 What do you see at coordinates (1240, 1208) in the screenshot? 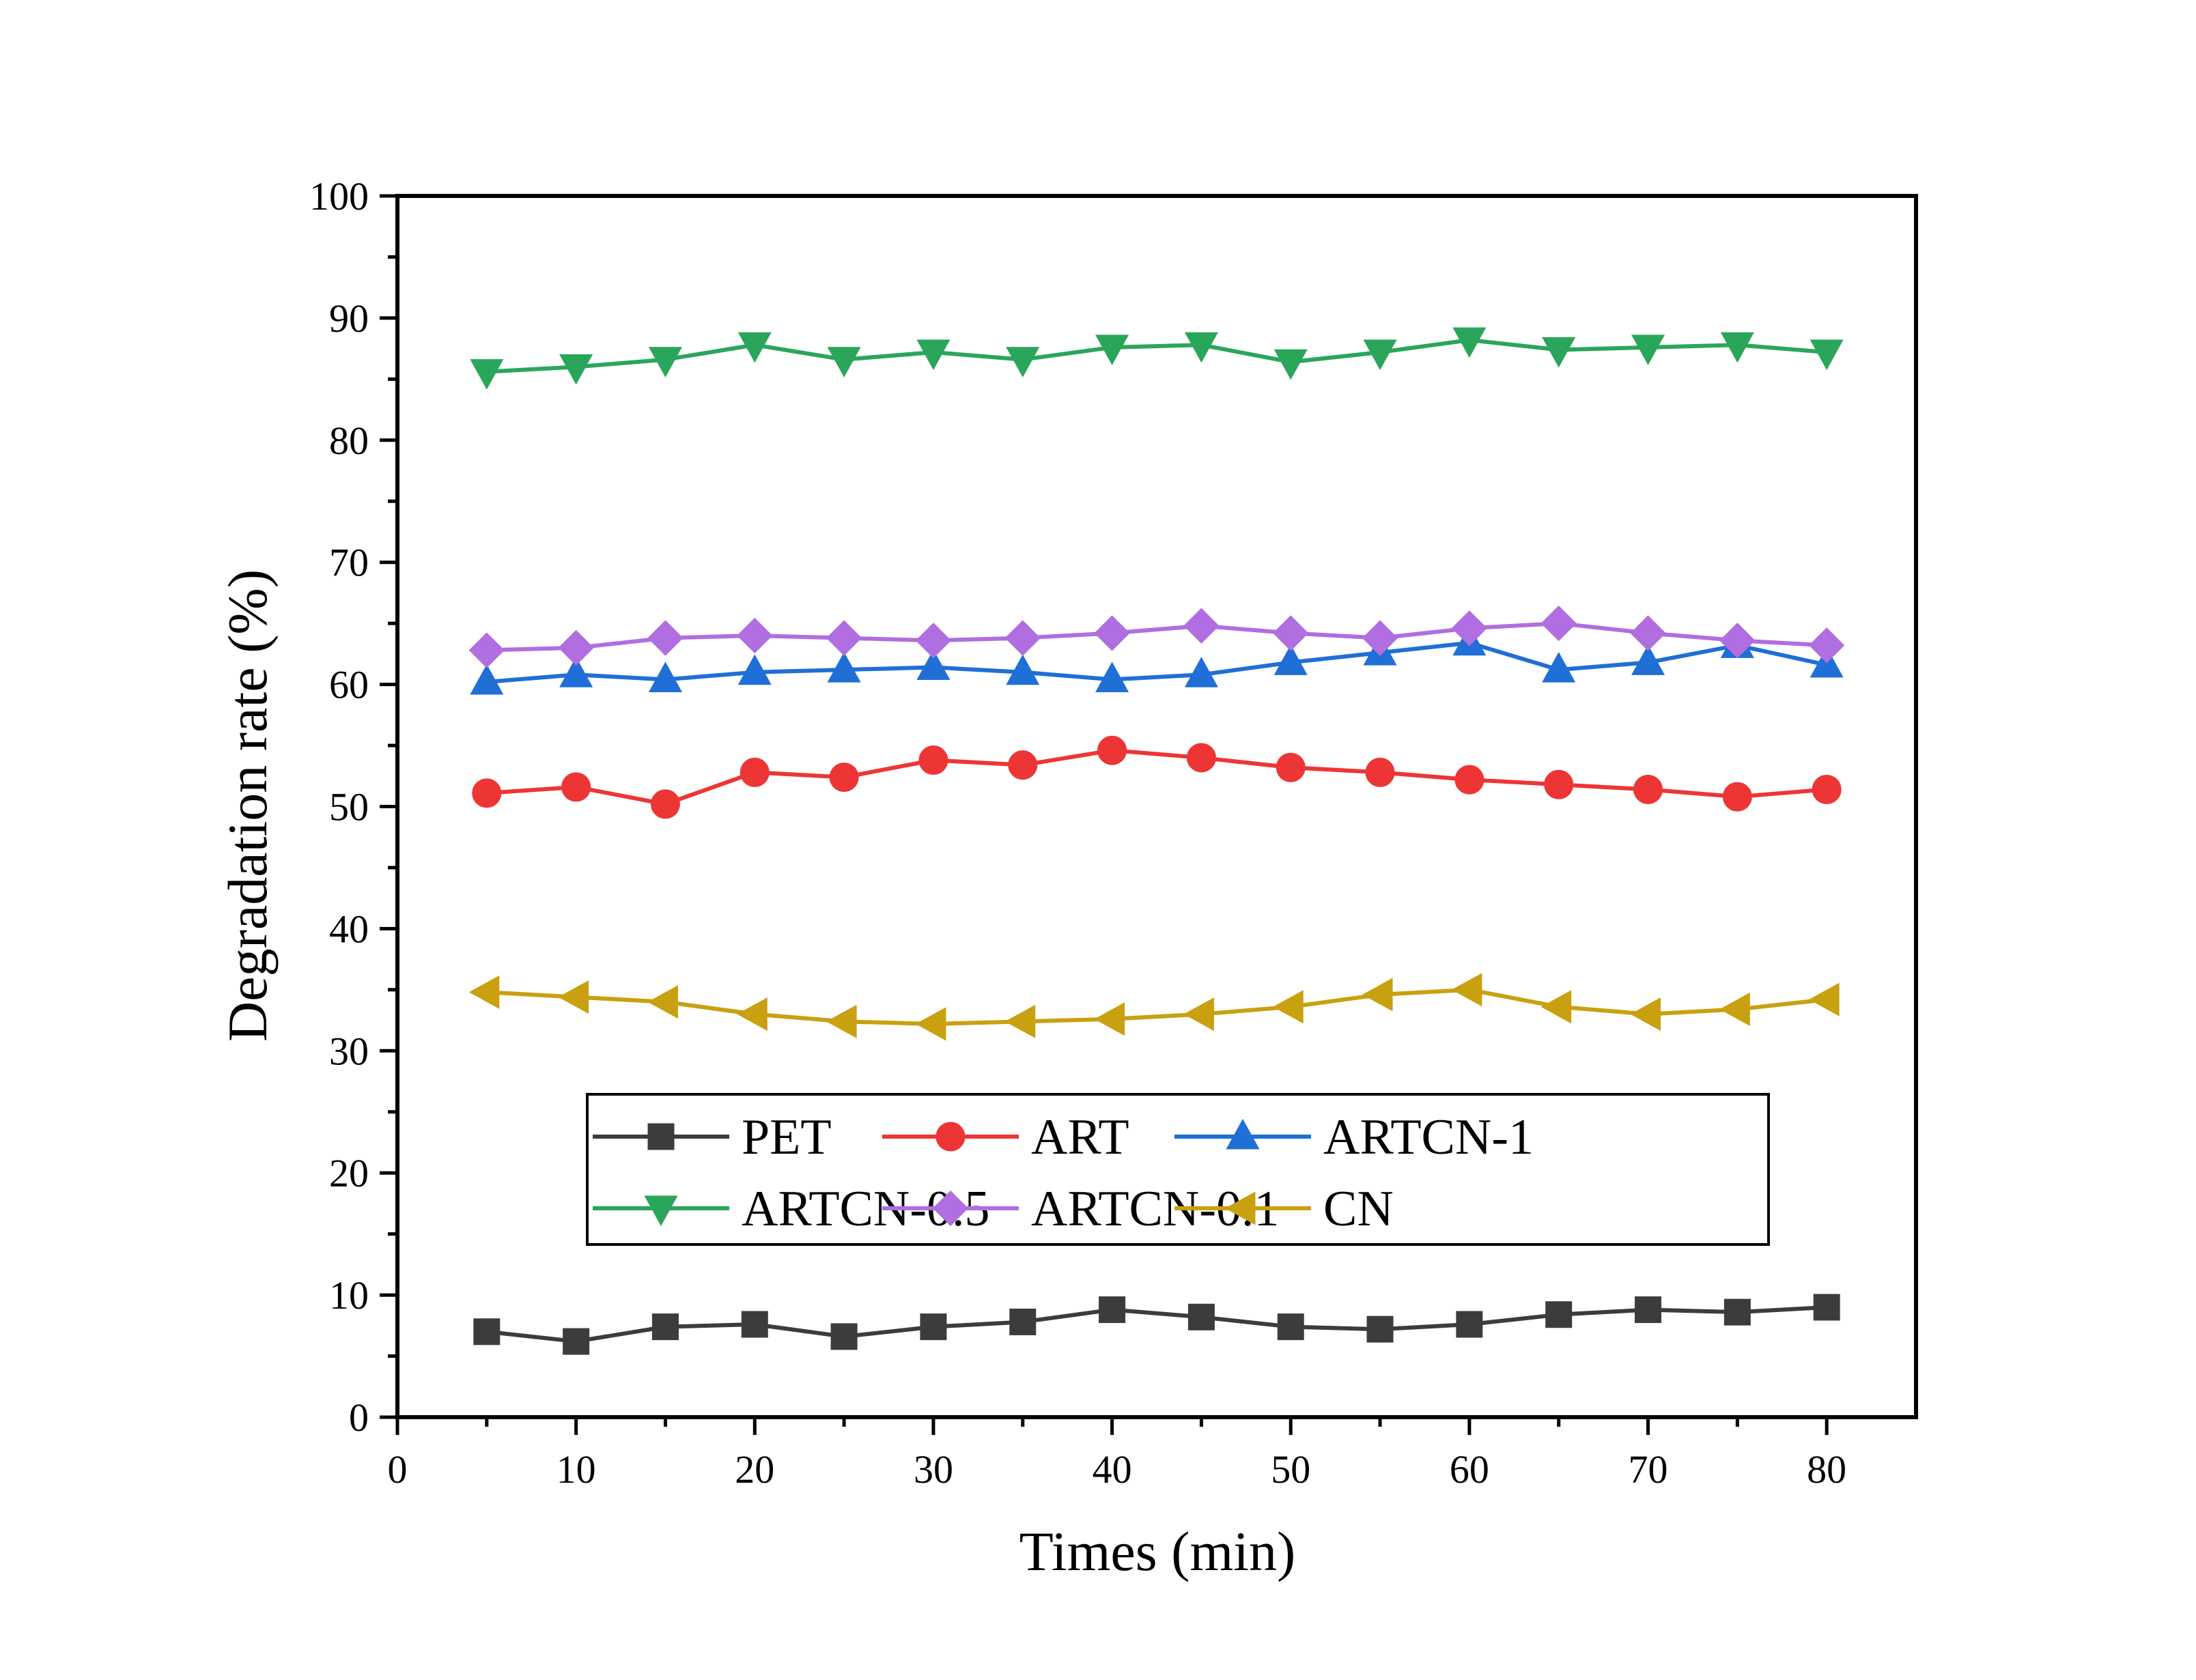
I see `legend-marker-cn` at bounding box center [1240, 1208].